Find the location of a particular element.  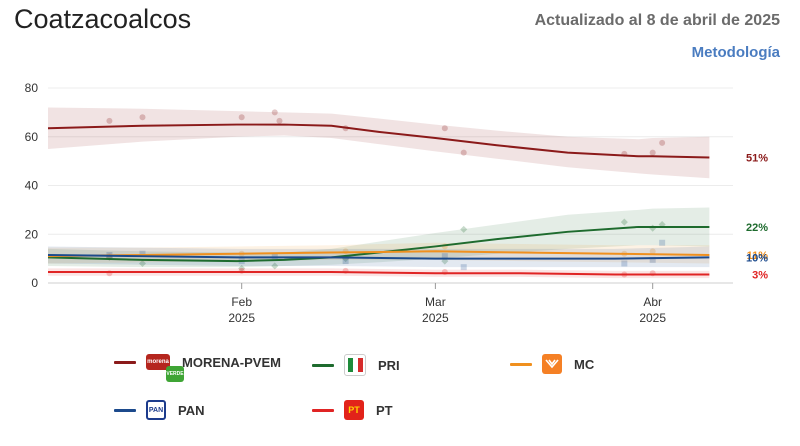

trend-line-morena-pvem is located at coordinates (378, 141).